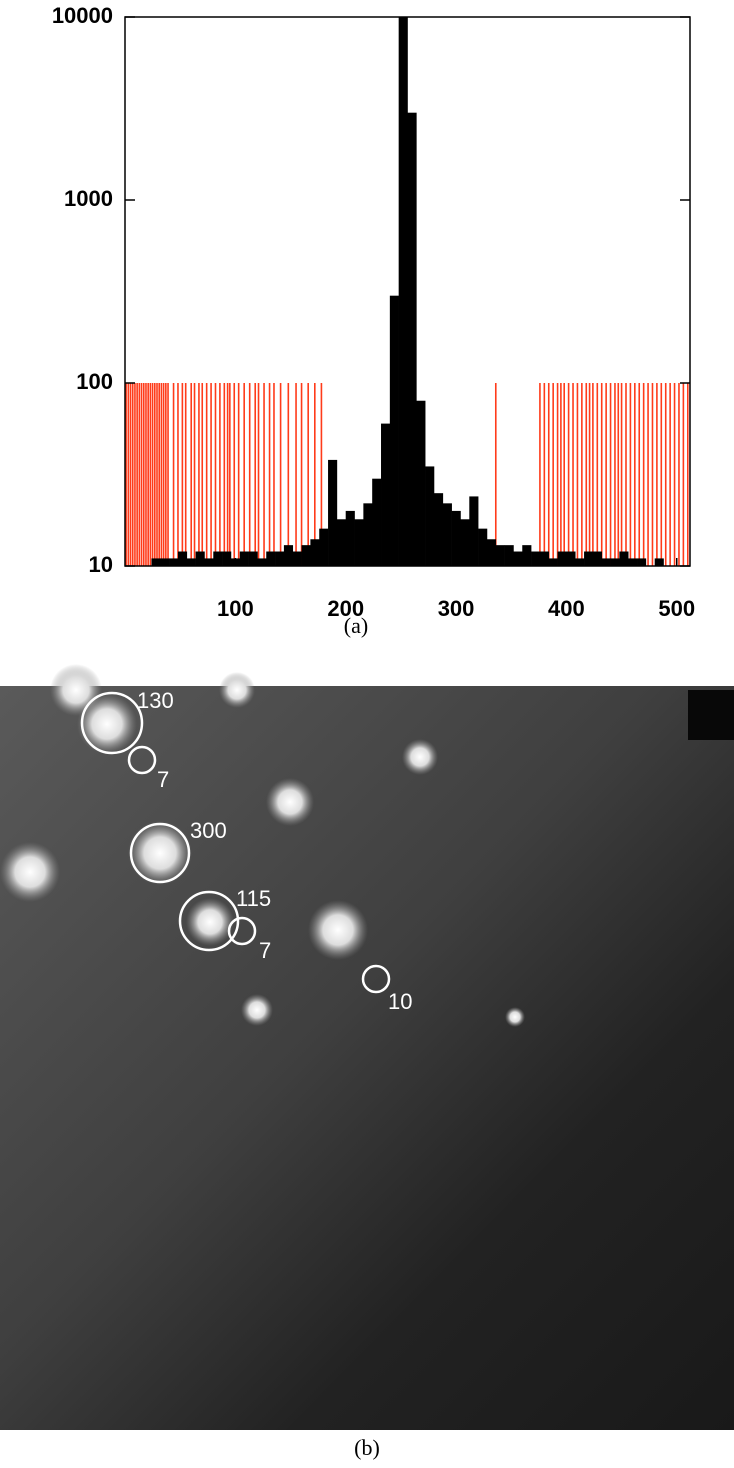  I want to click on caption: (b), so click(367, 1447).